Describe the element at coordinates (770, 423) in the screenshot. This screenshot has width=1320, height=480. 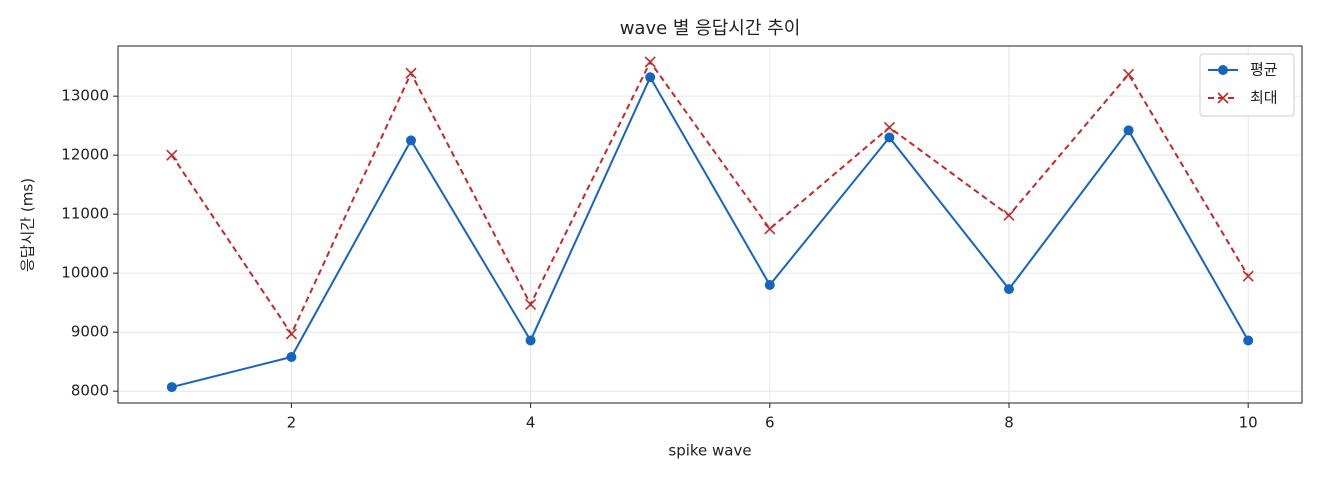
I see `x-tick-label: 6` at that location.